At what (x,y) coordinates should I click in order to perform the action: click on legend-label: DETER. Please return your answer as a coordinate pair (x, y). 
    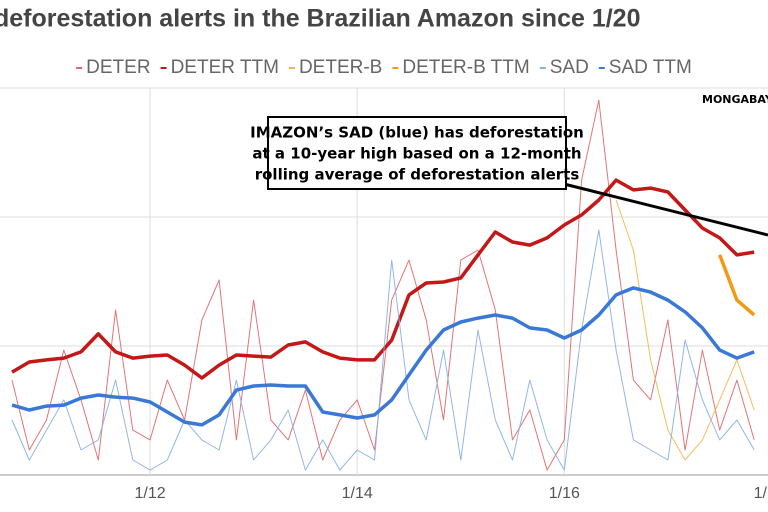
    Looking at the image, I should click on (118, 67).